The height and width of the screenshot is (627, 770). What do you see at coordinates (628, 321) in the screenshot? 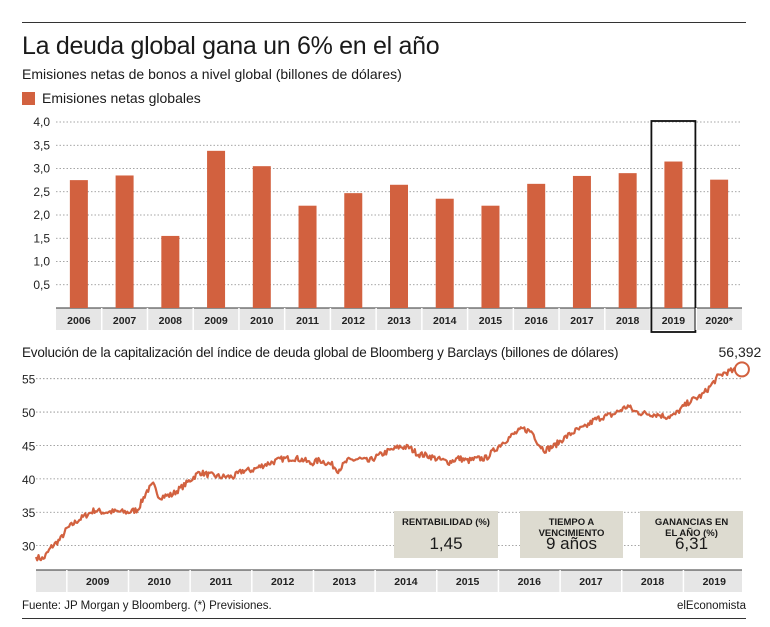
I see `bar-xtick-label: 2018` at bounding box center [628, 321].